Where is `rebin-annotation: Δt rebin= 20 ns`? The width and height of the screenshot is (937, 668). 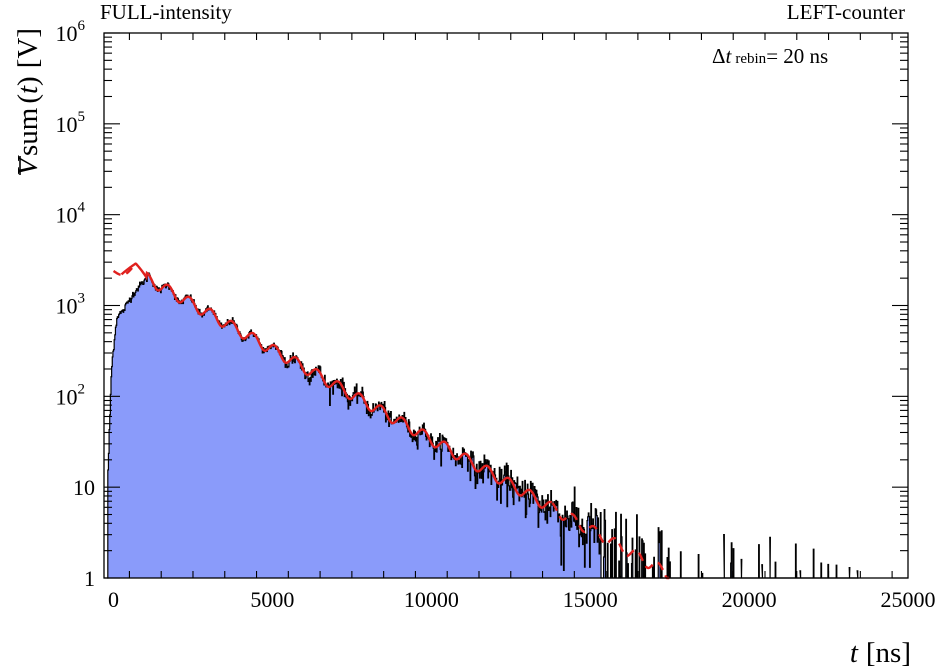
rebin-annotation: Δt rebin= 20 ns is located at coordinates (770, 56).